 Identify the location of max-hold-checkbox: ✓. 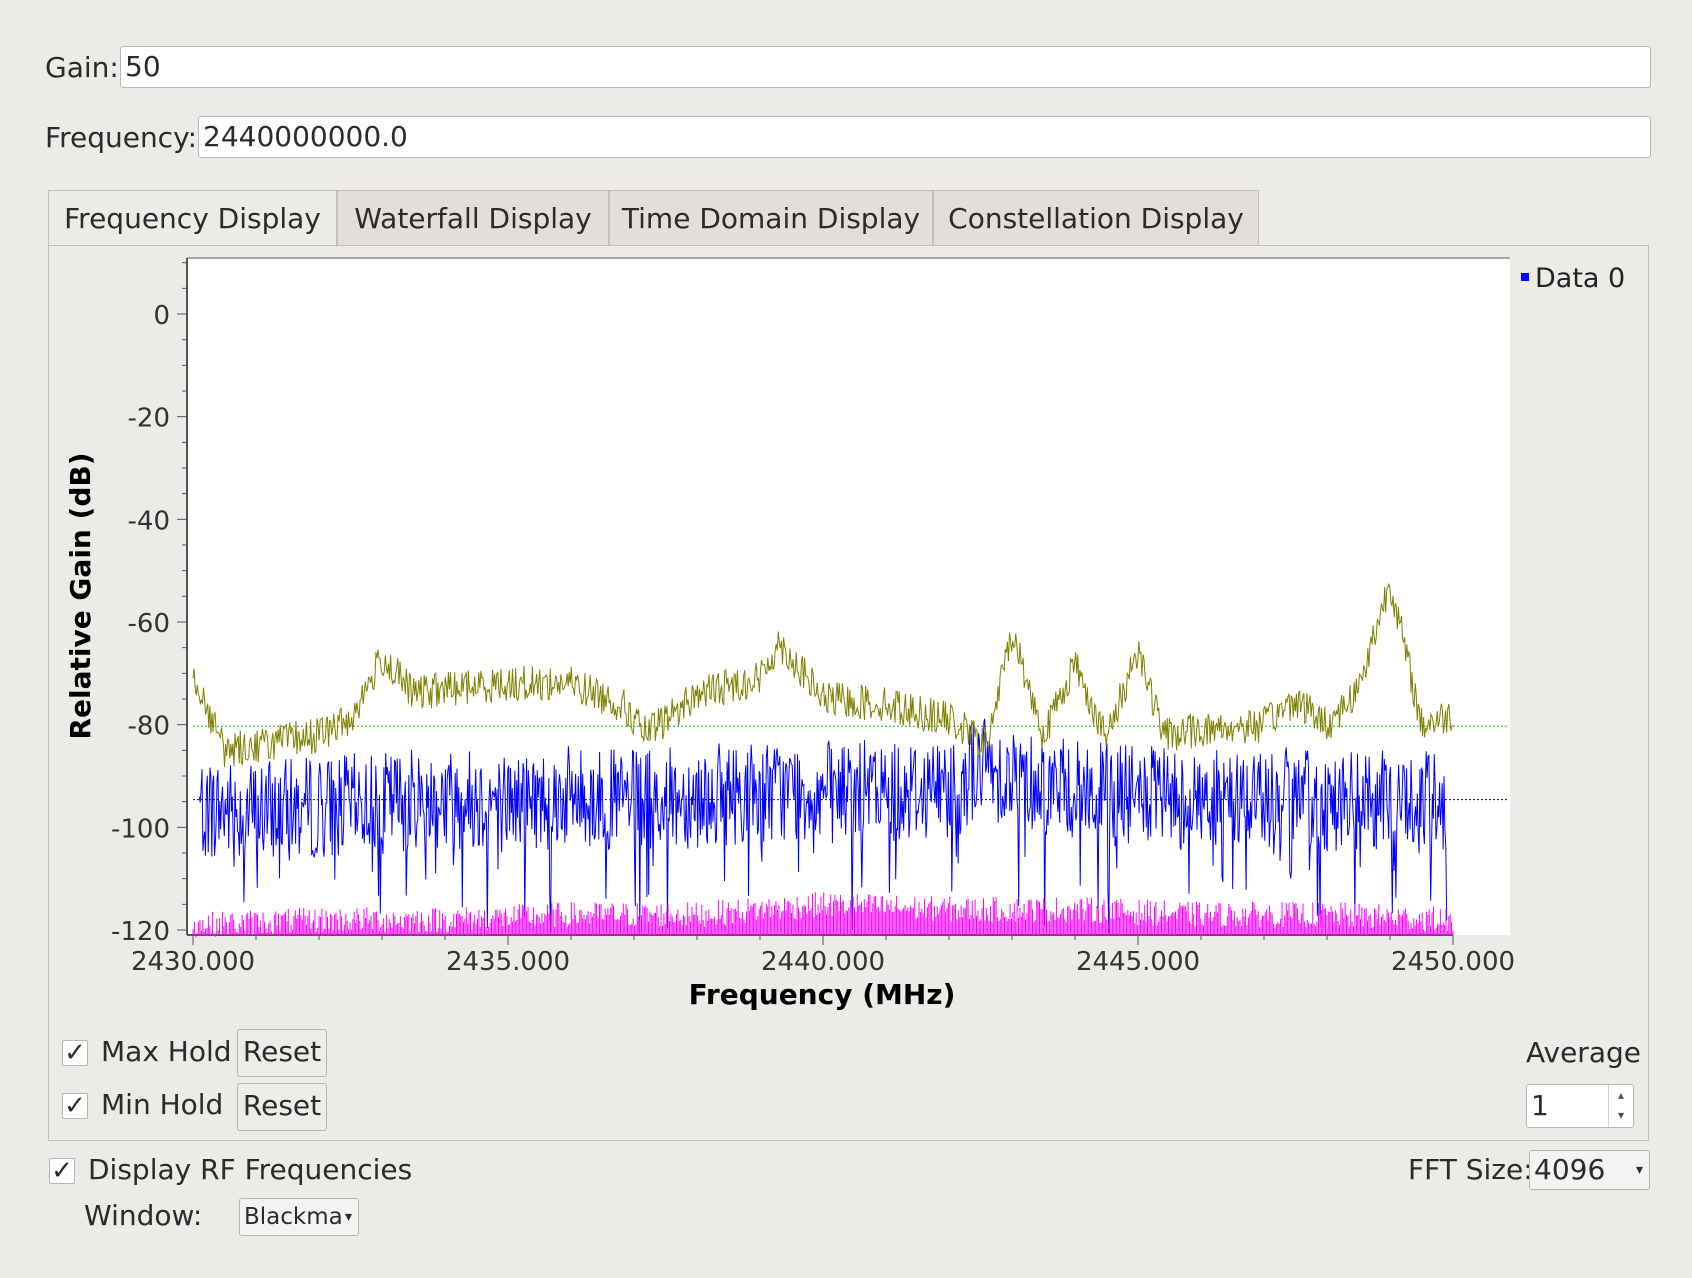
(75, 1053).